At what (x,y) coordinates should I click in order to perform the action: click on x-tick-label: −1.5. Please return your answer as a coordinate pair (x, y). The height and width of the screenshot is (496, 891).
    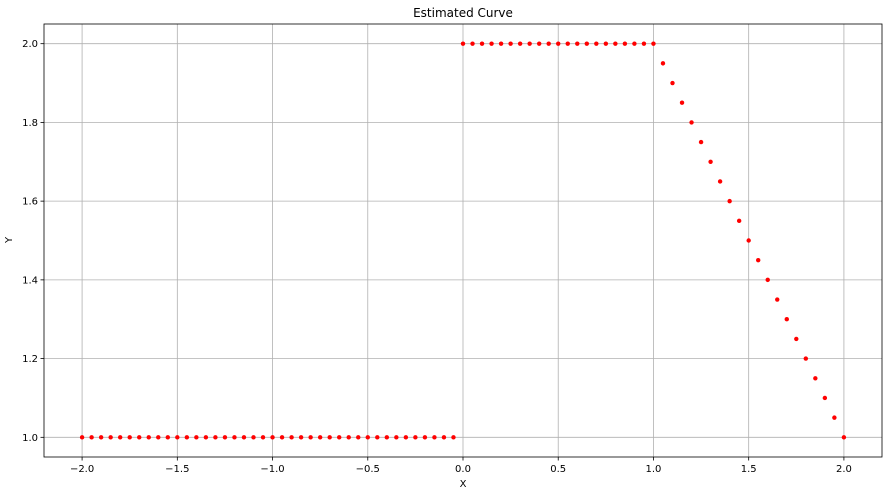
    Looking at the image, I should click on (177, 469).